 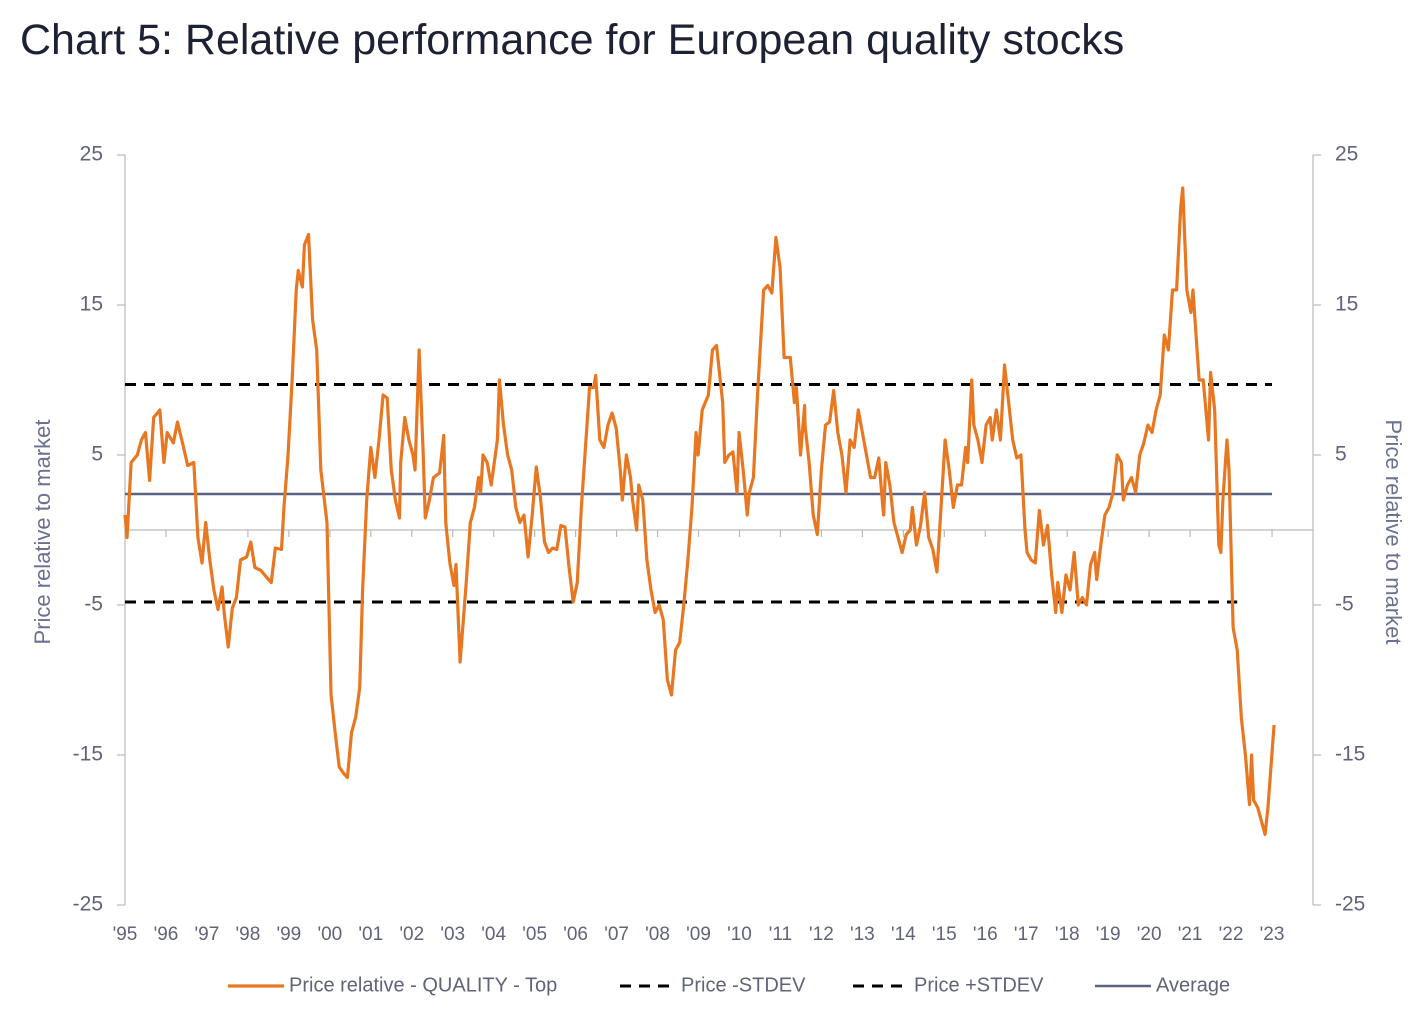 I want to click on x-tick-label: '12, so click(x=821, y=934).